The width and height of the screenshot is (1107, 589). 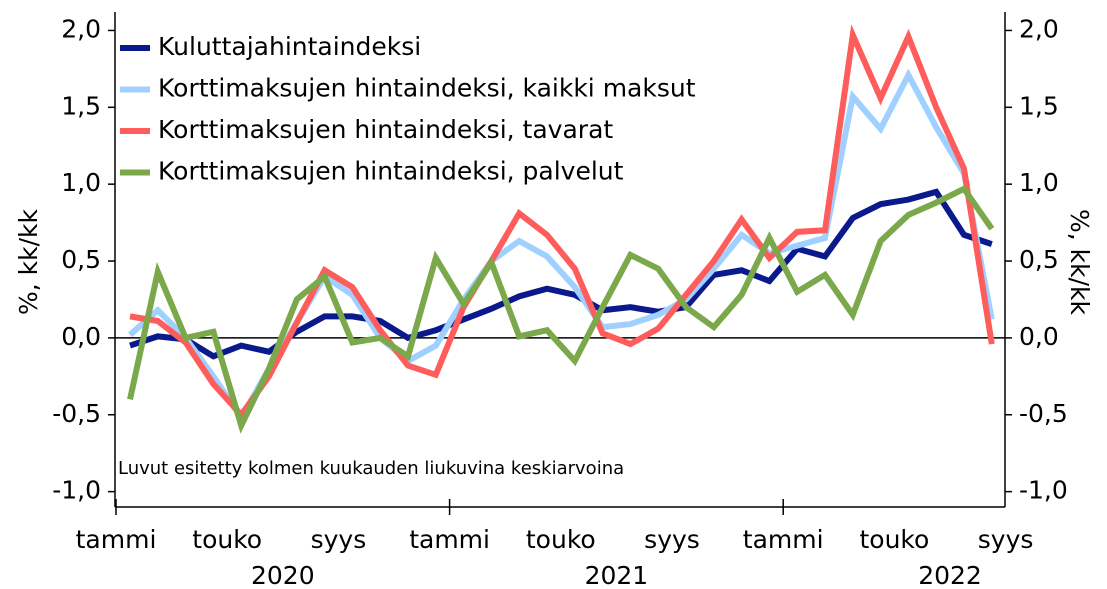 What do you see at coordinates (1079, 262) in the screenshot?
I see `y2-axis-label: %, kk/kk` at bounding box center [1079, 262].